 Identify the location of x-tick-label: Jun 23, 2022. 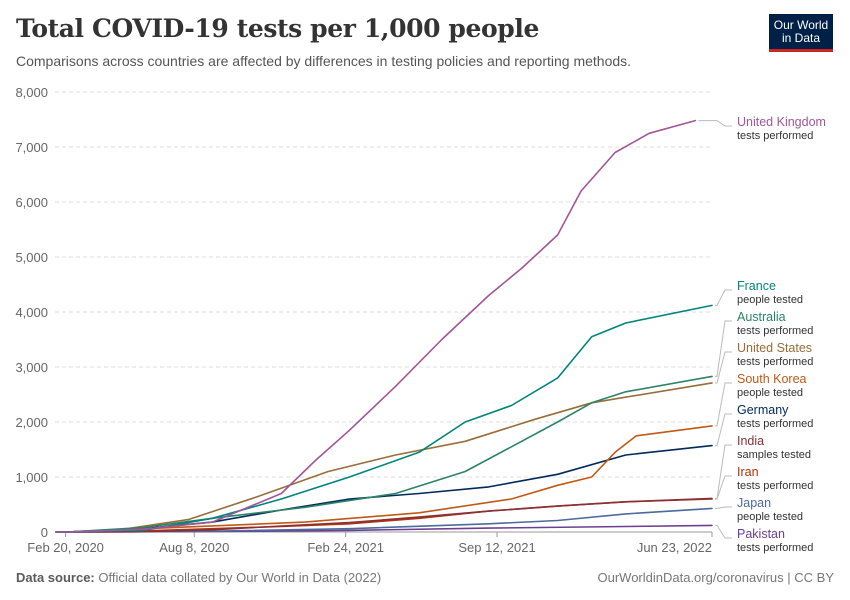
(674, 547).